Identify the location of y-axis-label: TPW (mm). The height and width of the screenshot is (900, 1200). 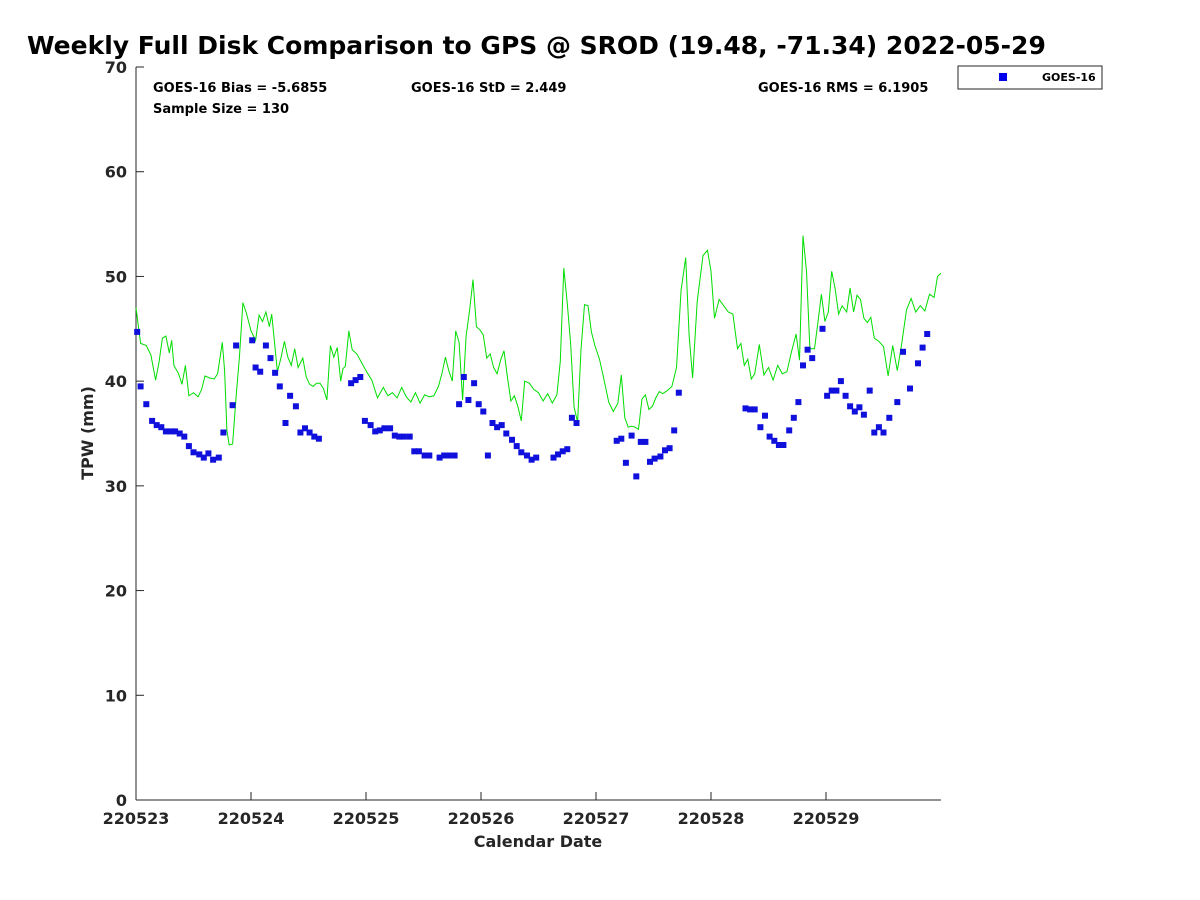
(87, 433).